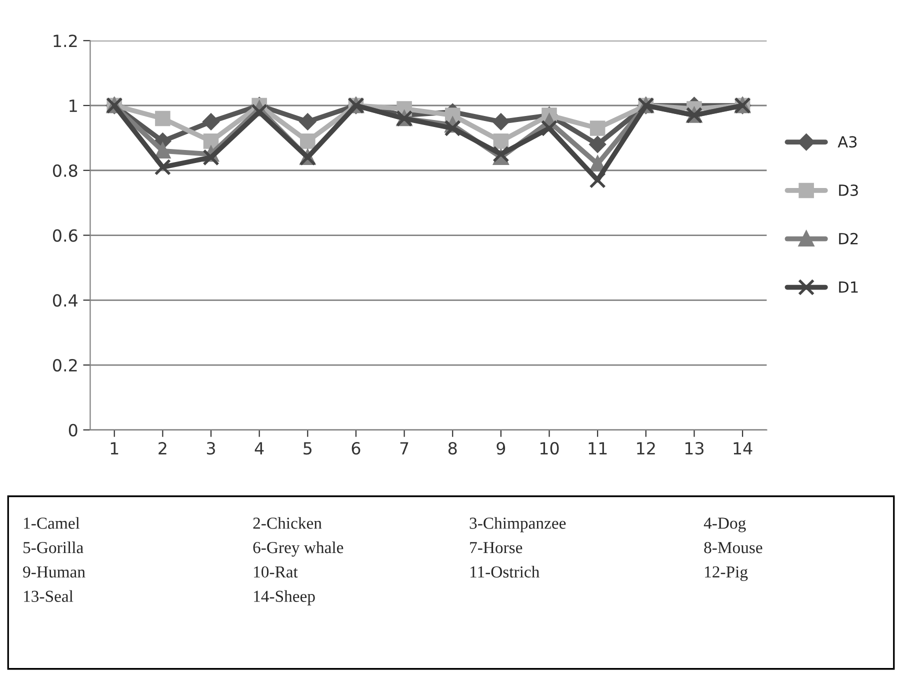 This screenshot has height=677, width=902. I want to click on y-tick-label: 0.8, so click(65, 170).